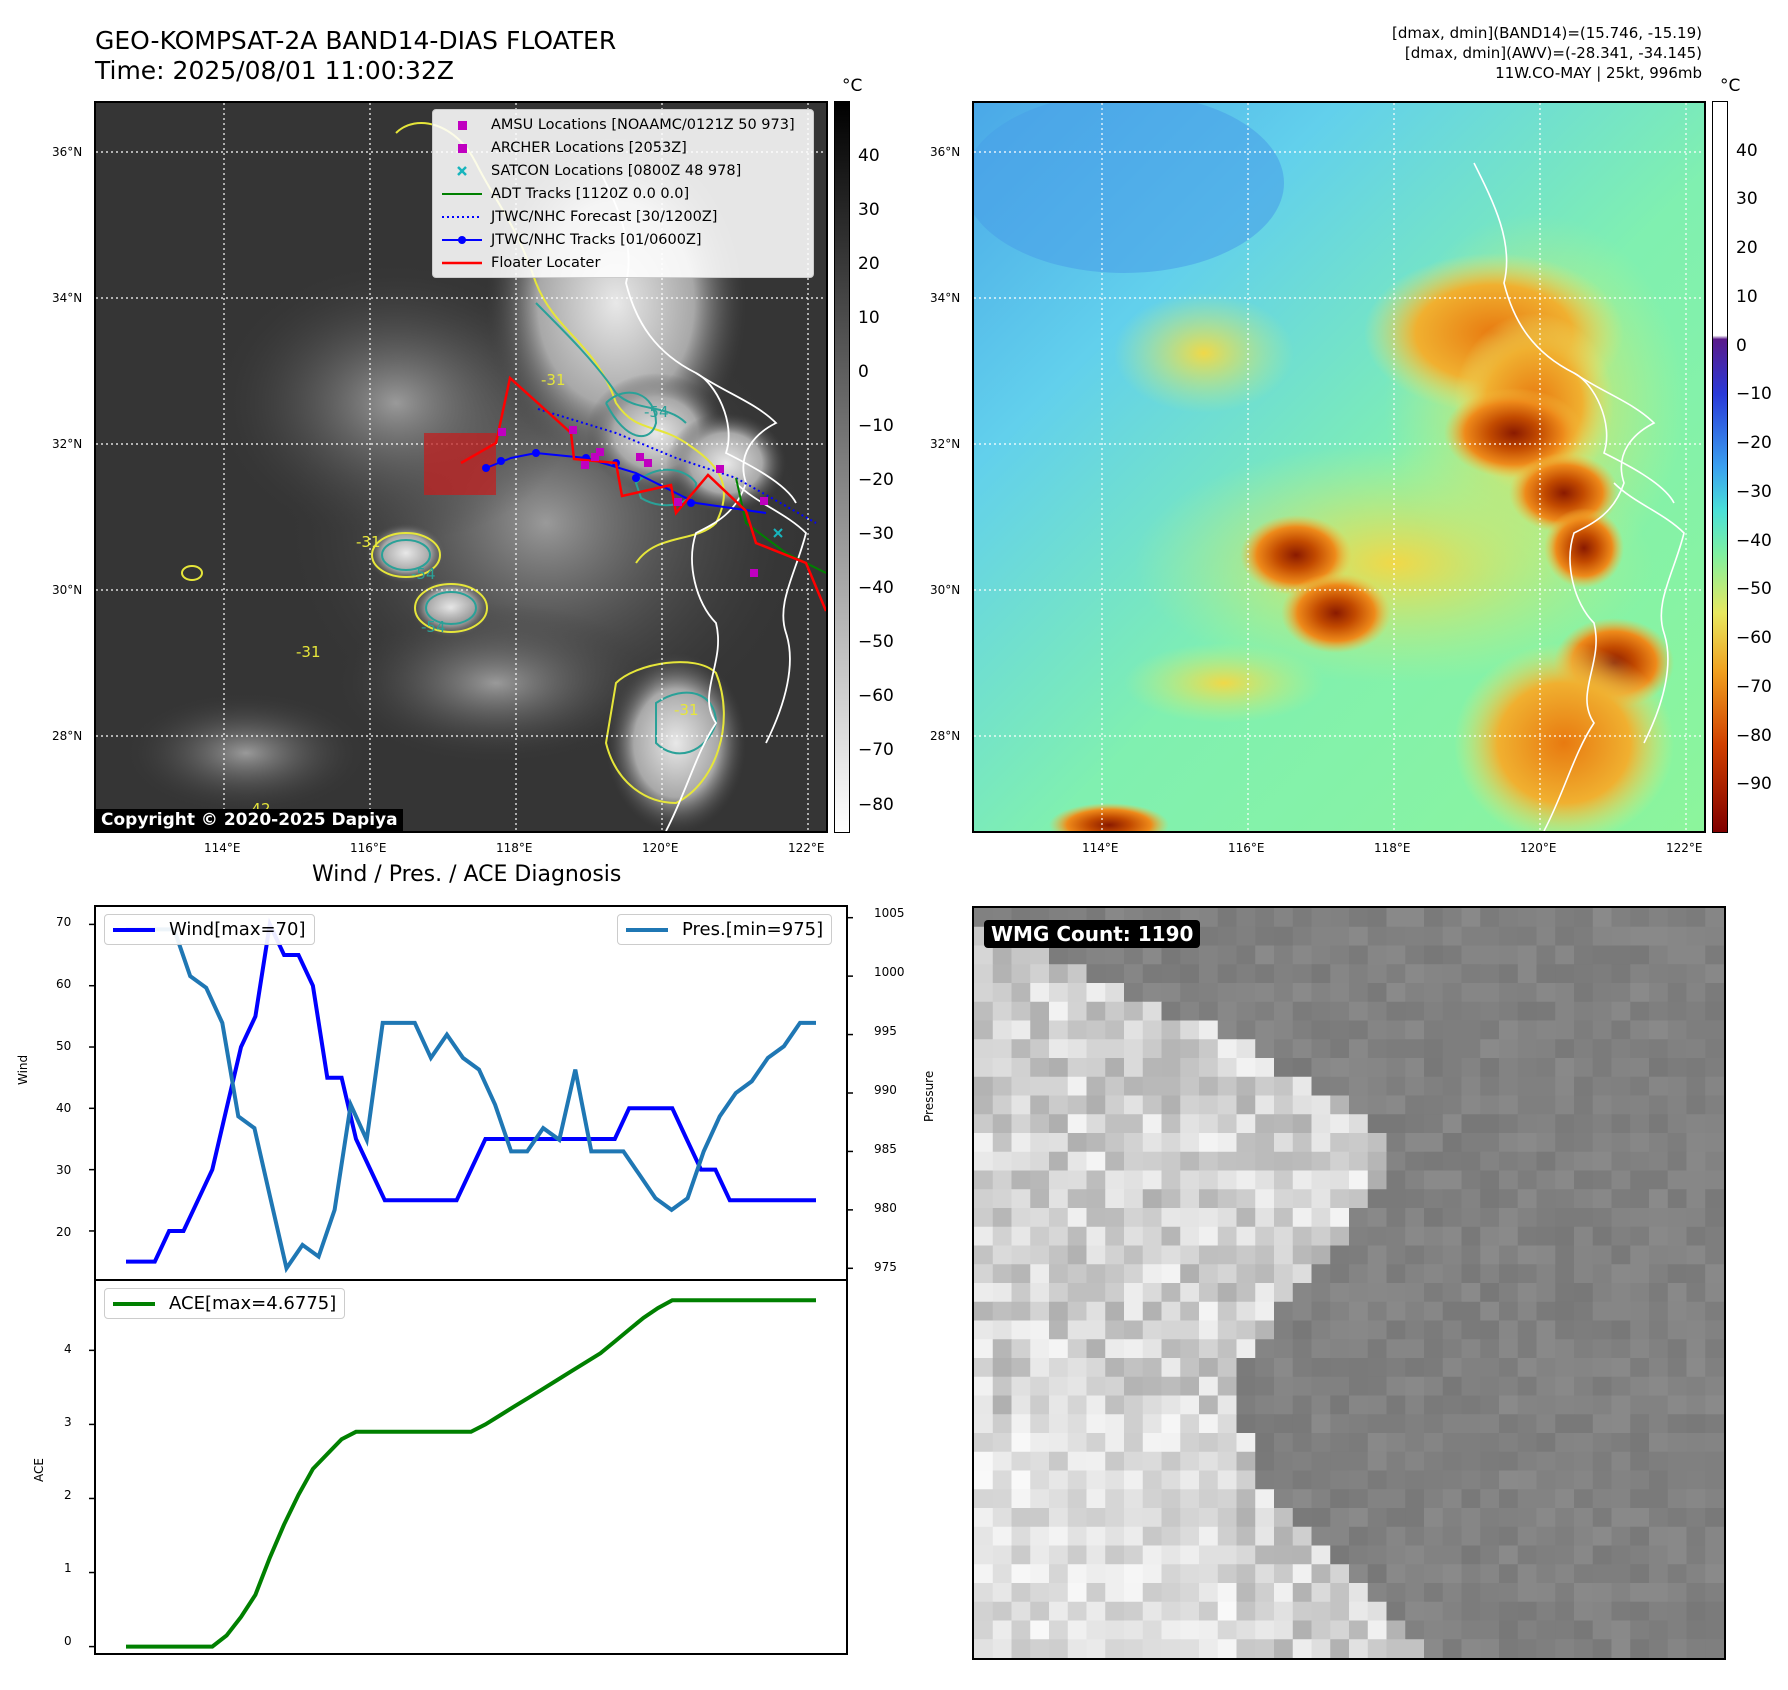 The height and width of the screenshot is (1690, 1788). What do you see at coordinates (471, 1090) in the screenshot?
I see `wind-series-line` at bounding box center [471, 1090].